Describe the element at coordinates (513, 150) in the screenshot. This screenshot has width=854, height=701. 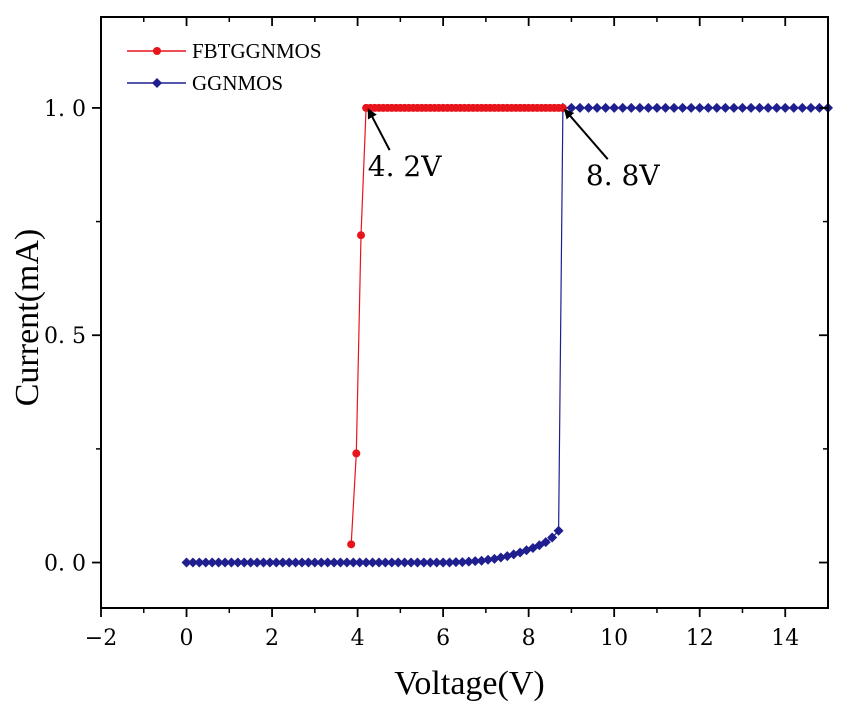
I see `annotation-layer: 4. 2V 8. 8V` at that location.